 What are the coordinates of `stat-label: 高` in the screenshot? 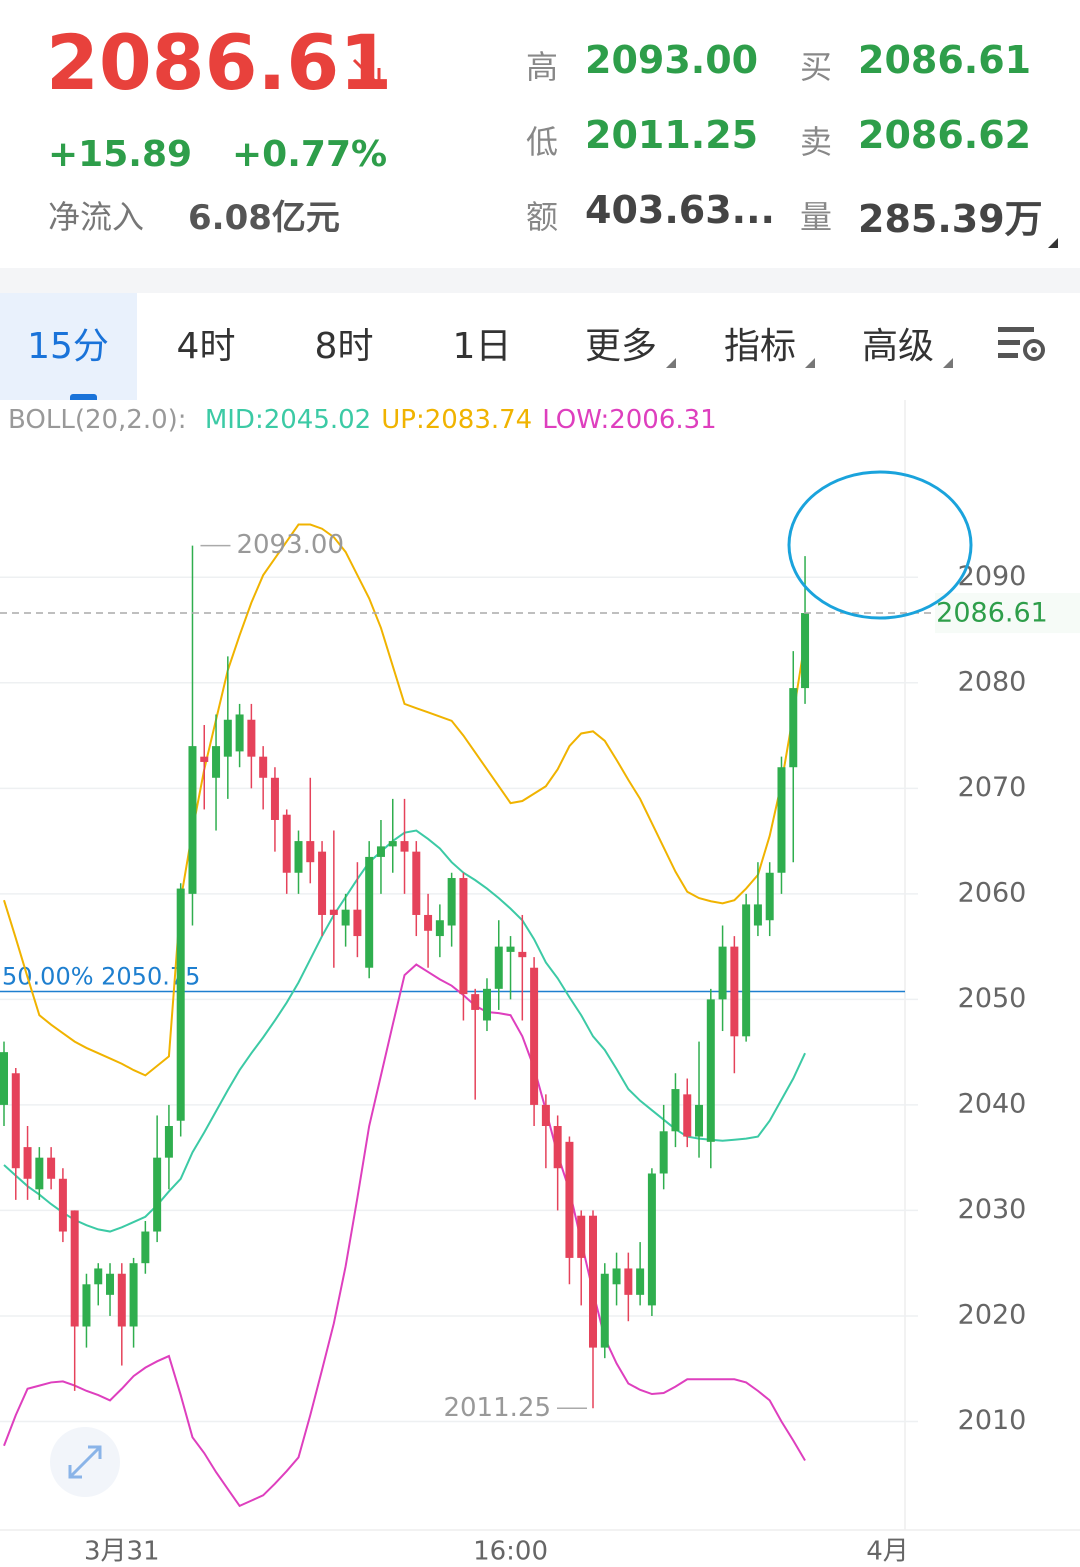 It's located at (542, 67).